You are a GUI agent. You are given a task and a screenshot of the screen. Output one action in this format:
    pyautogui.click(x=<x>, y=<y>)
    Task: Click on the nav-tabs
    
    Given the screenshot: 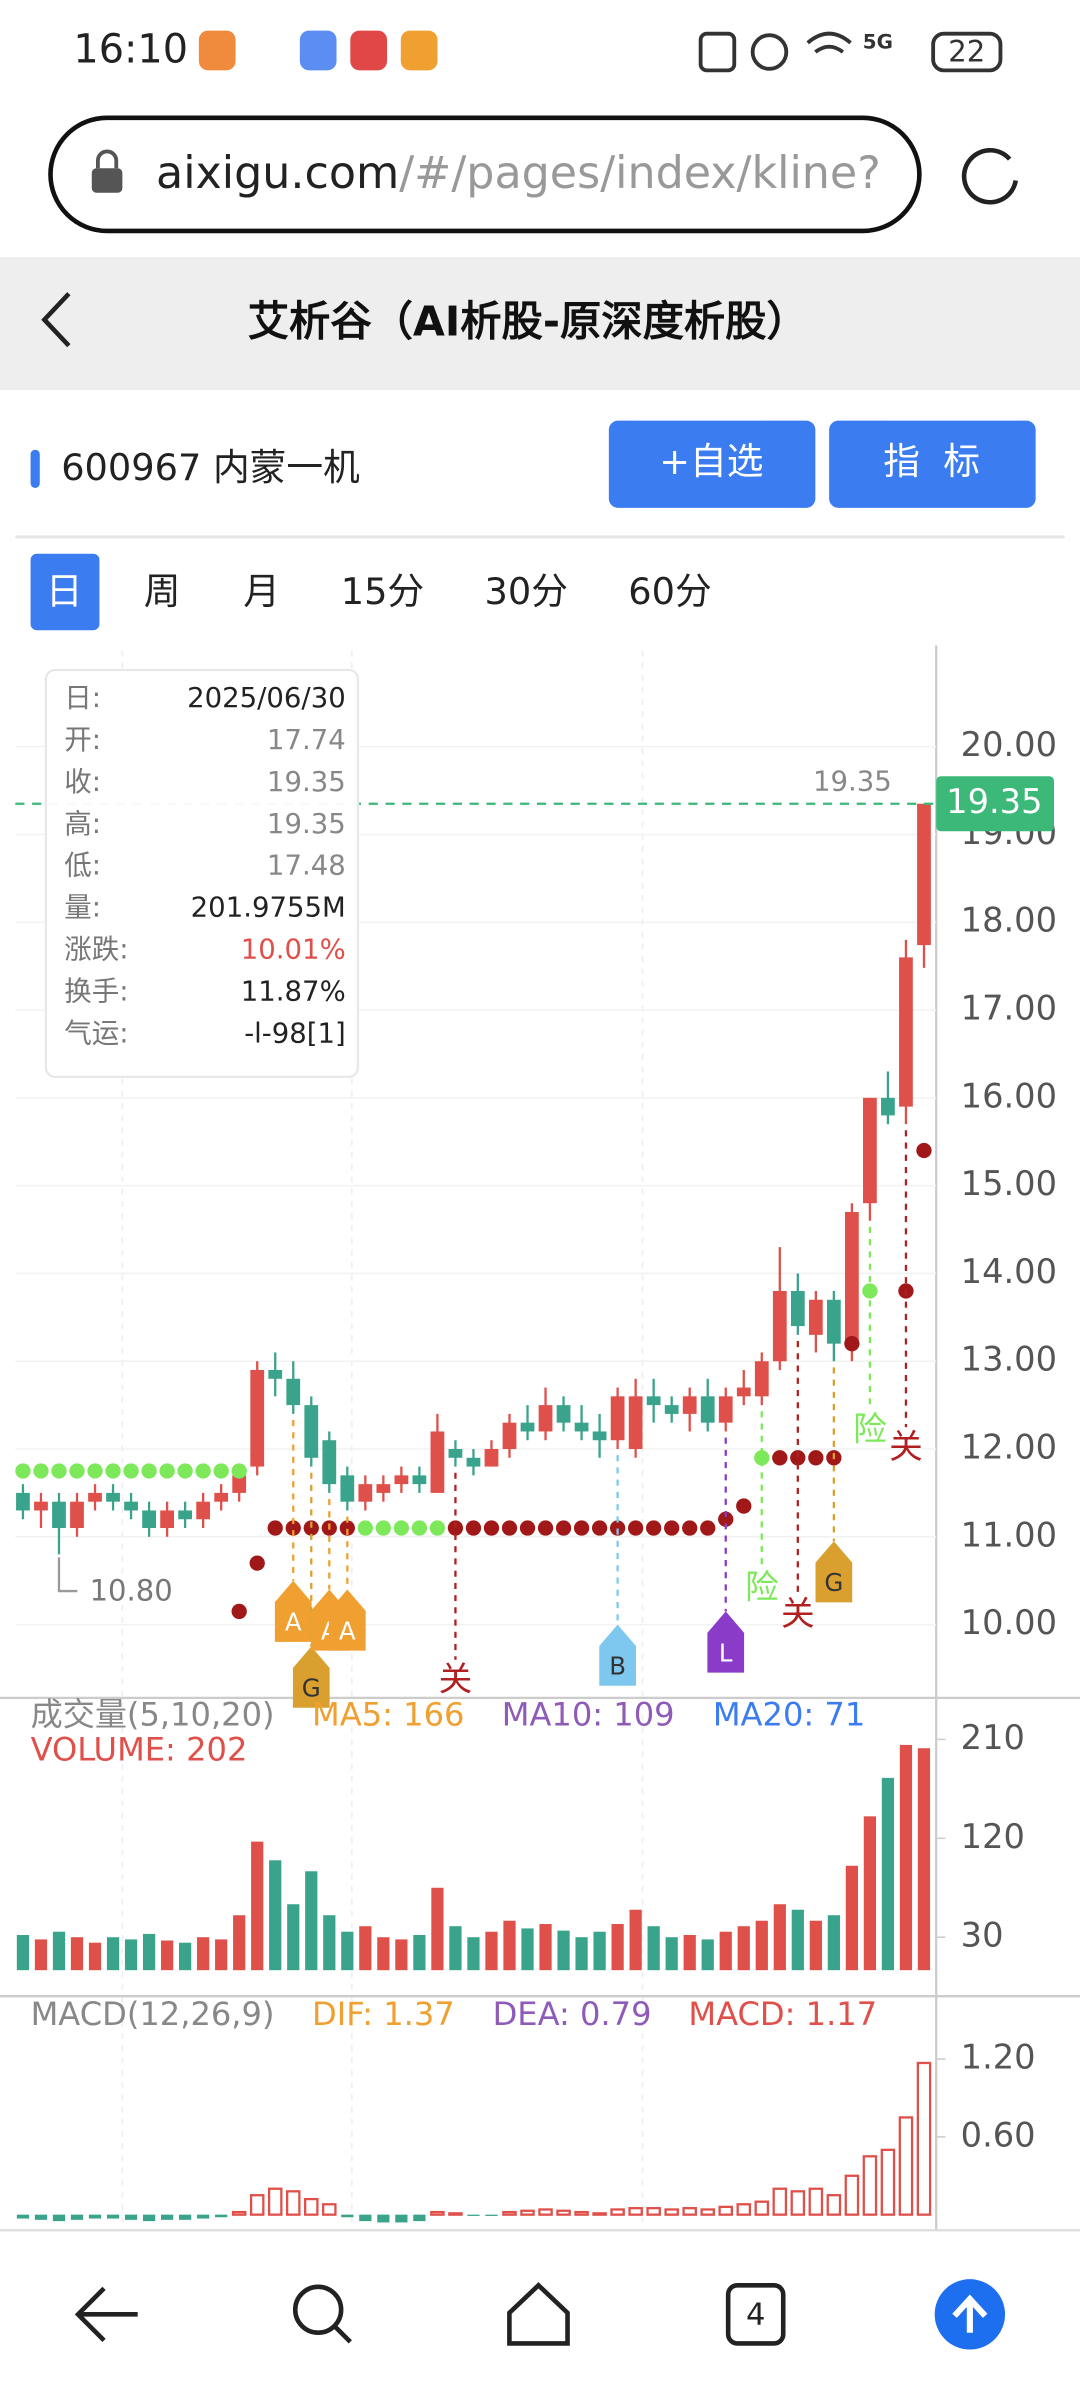 What is the action you would take?
    pyautogui.click(x=755, y=2314)
    